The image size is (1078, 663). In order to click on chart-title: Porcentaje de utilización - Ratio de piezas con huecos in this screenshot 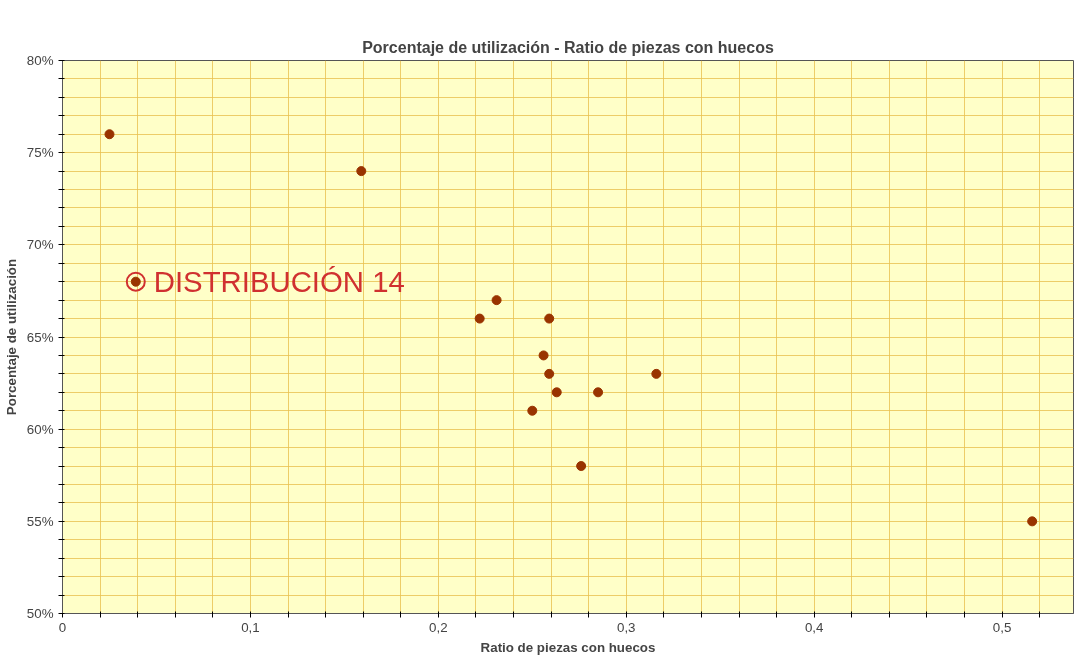, I will do `click(568, 47)`.